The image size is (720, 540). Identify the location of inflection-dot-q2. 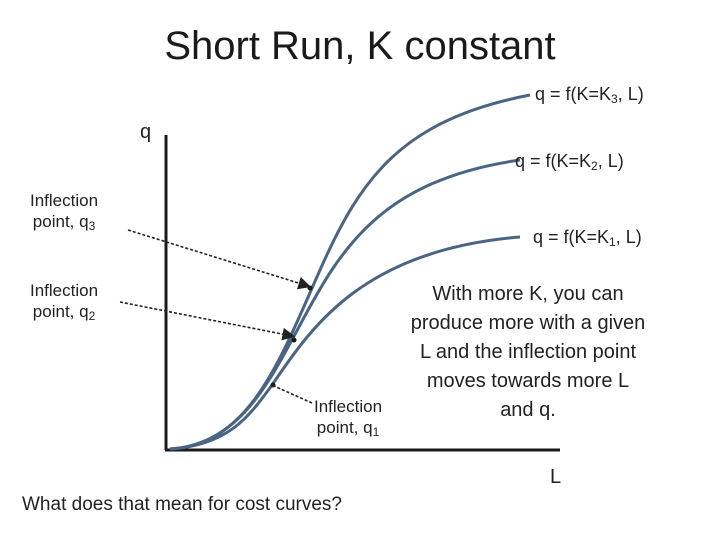
(294, 340).